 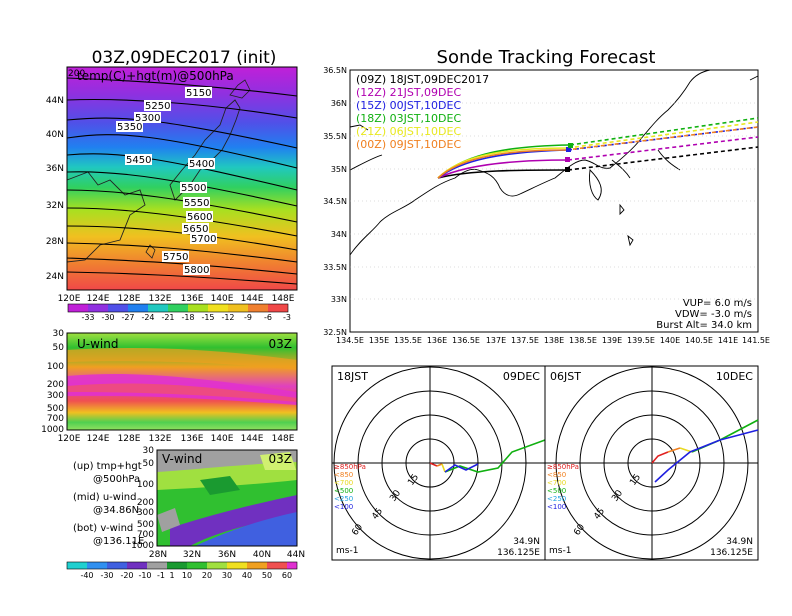 I want to click on y-tick: 24N, so click(x=55, y=277).